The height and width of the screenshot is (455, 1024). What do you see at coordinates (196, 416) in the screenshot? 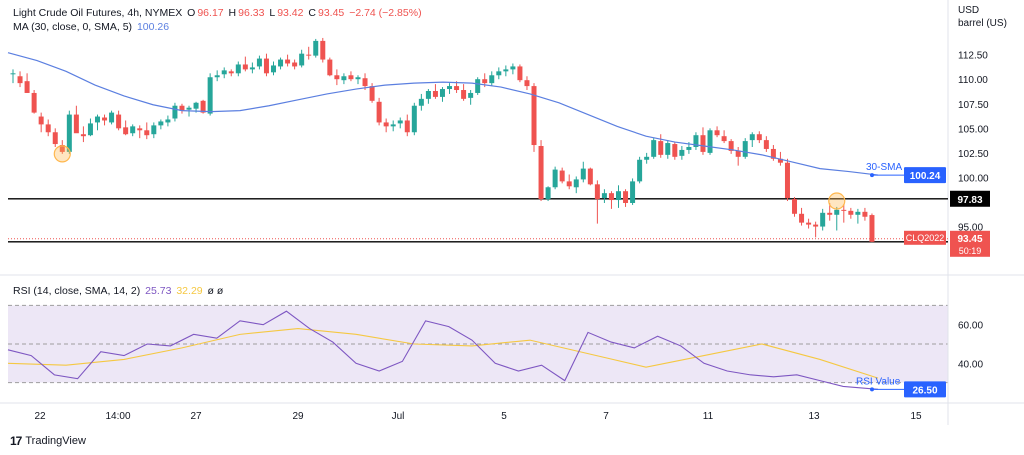
I see `time-tick-label: 27` at bounding box center [196, 416].